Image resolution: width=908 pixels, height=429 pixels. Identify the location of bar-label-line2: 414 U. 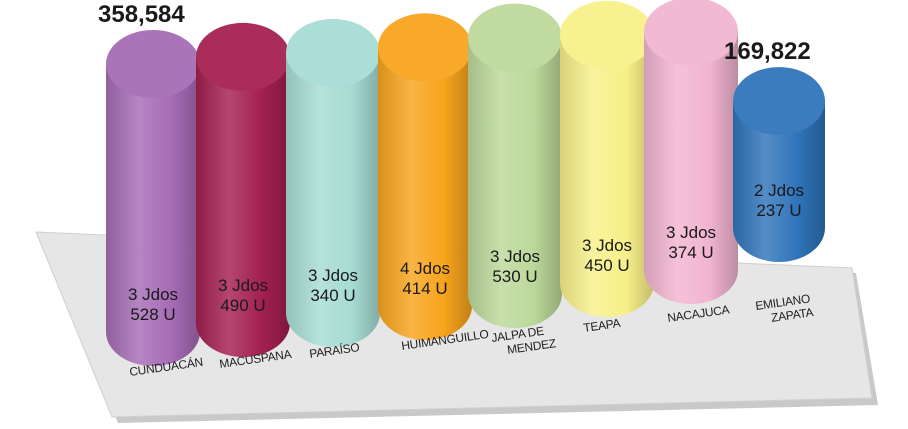
(424, 288).